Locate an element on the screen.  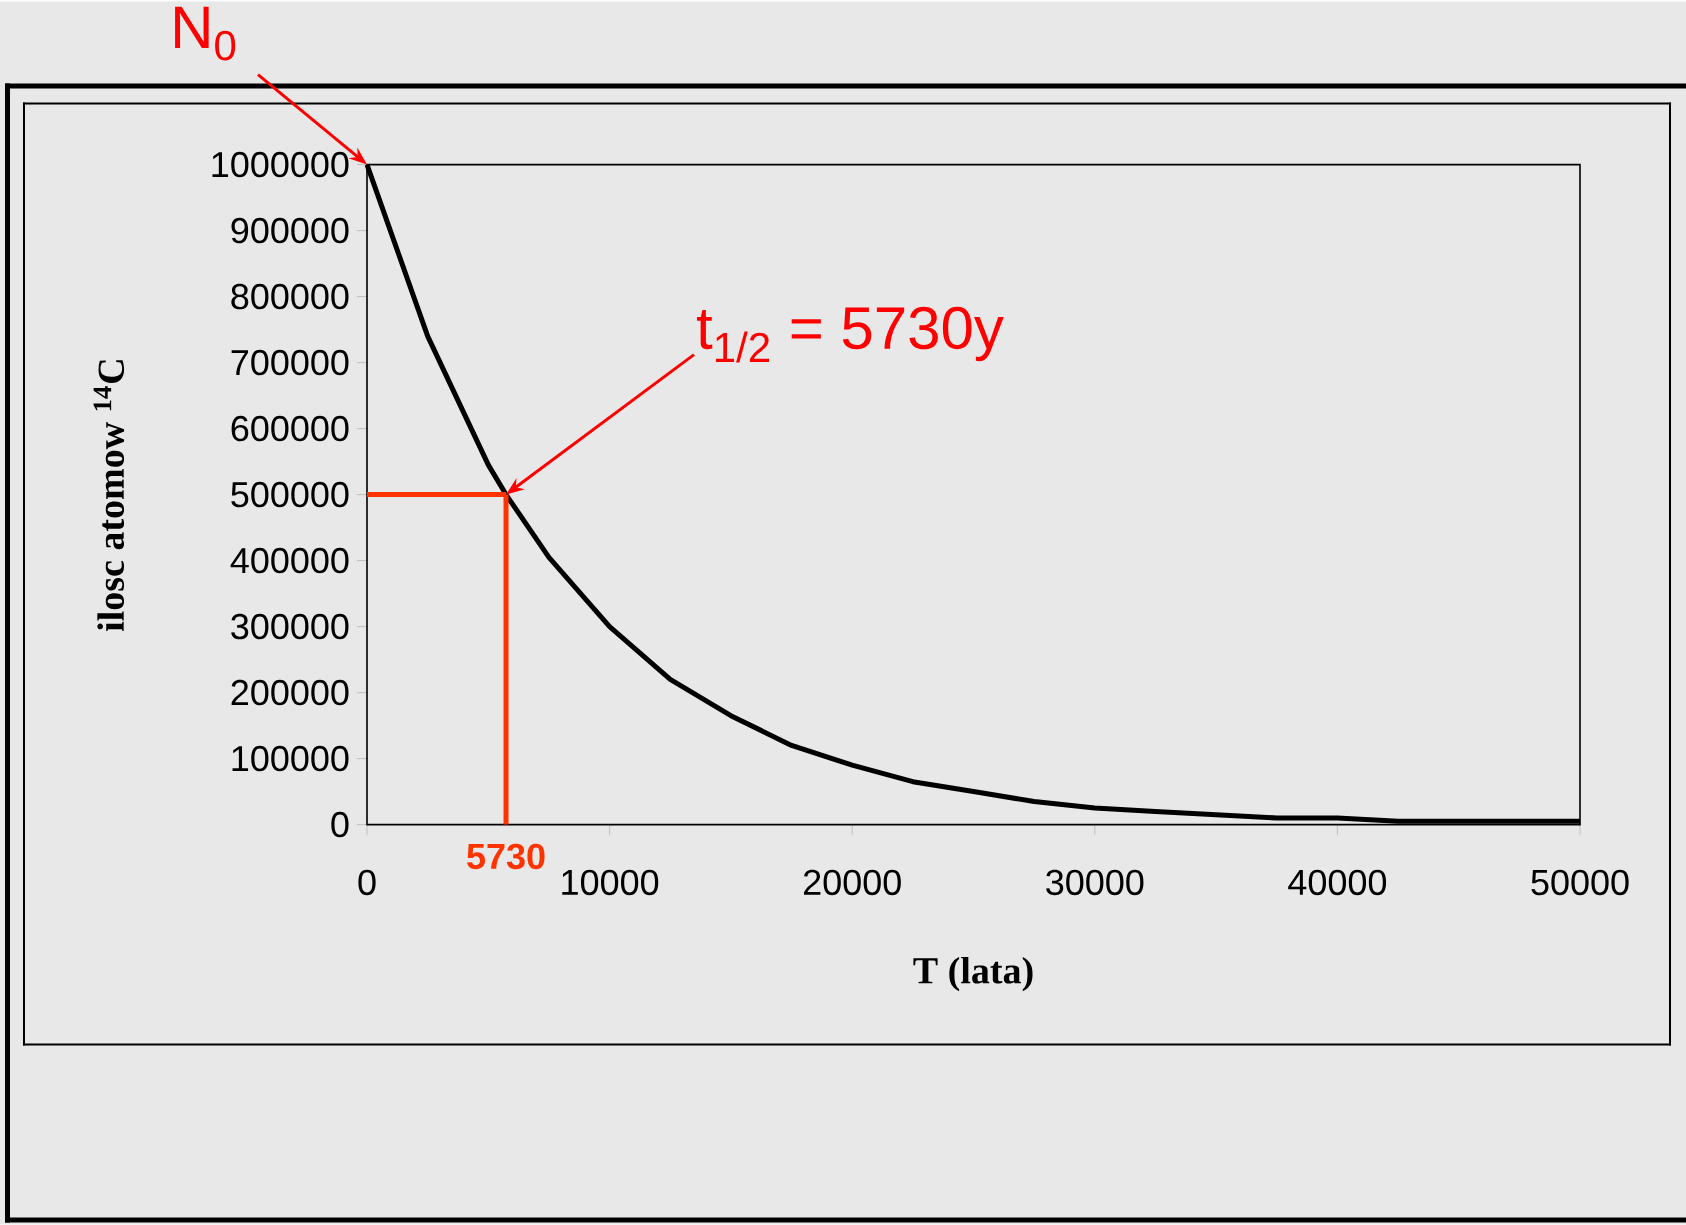
x-tick-label: 50000 is located at coordinates (1580, 882).